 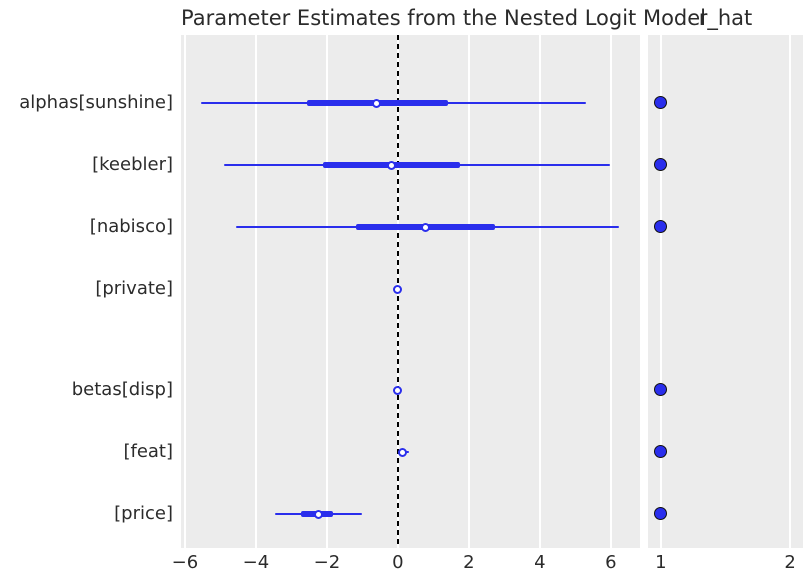 I want to click on parameter-label: [nabisco], so click(x=131, y=226).